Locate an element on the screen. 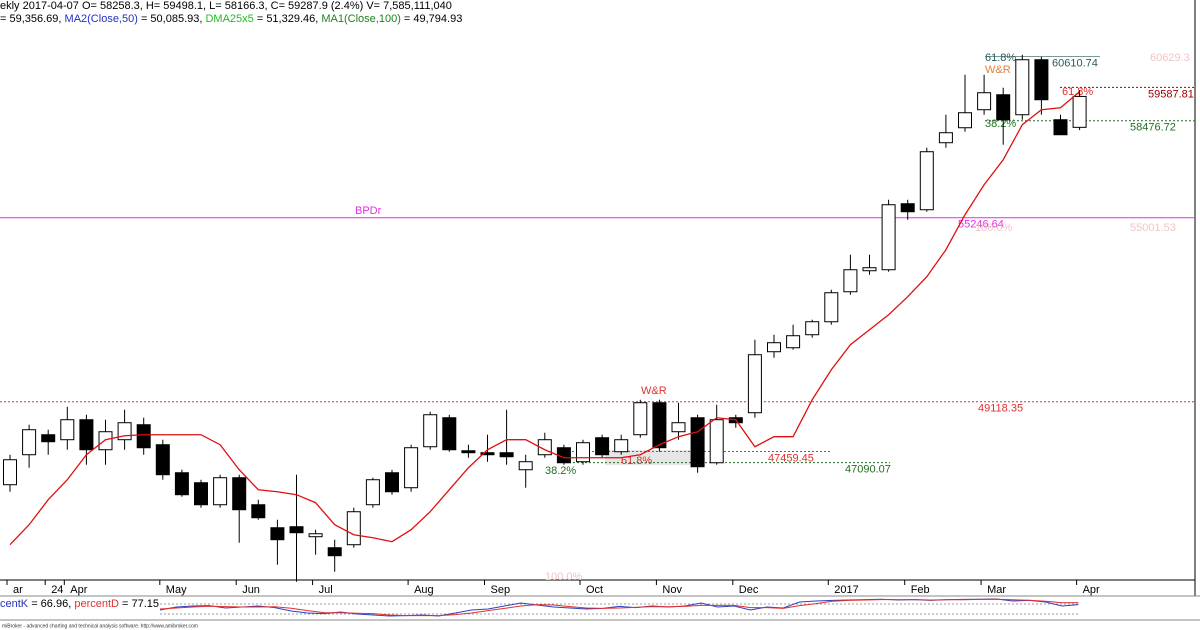 The height and width of the screenshot is (630, 1200). x-tick-label: Sep is located at coordinates (501, 590).